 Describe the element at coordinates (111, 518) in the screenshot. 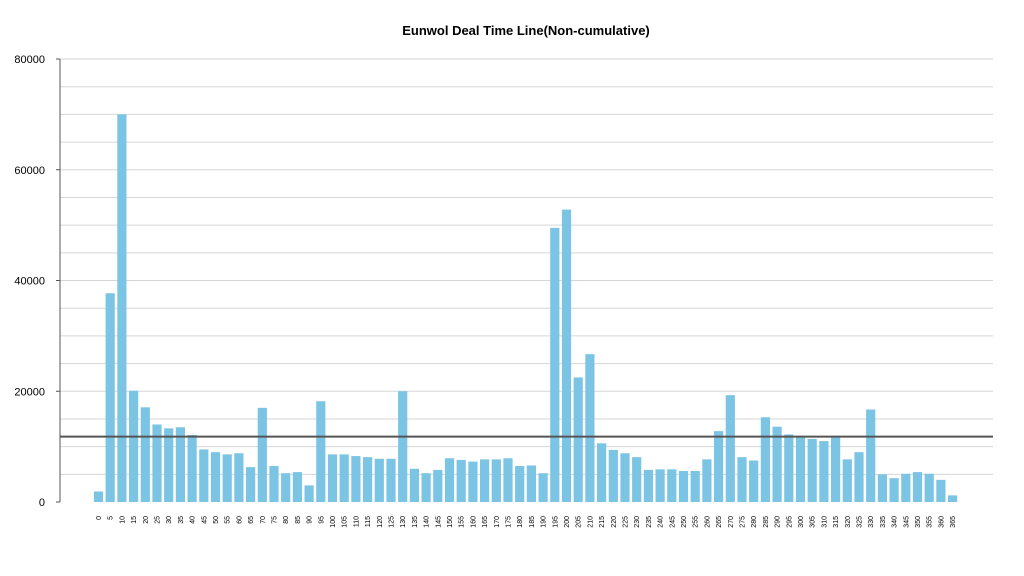

I see `x-tick-label: 5` at that location.